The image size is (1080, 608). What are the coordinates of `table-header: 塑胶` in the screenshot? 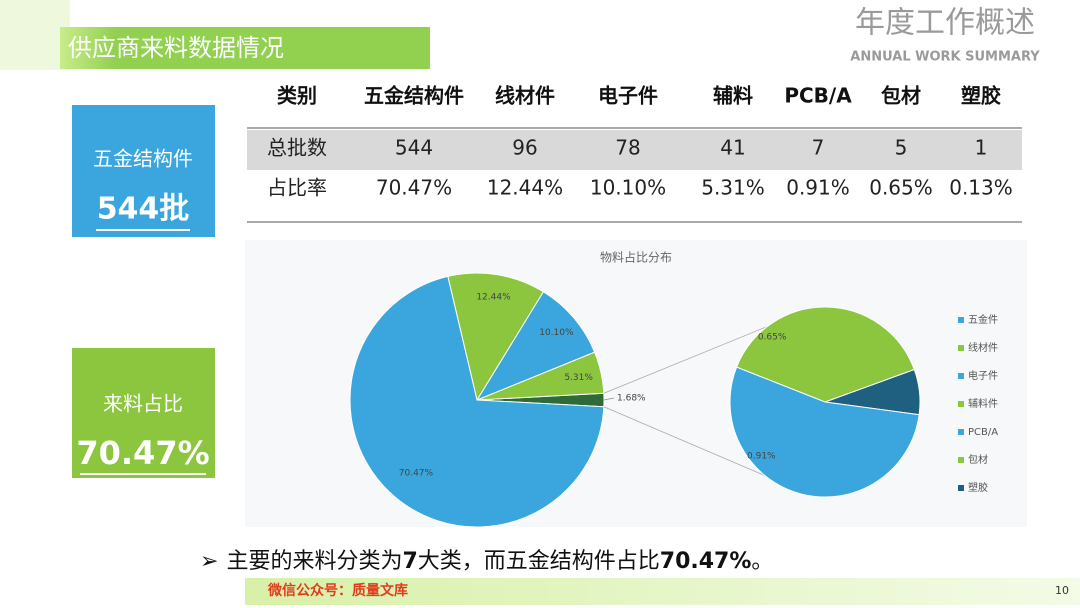 It's located at (981, 96).